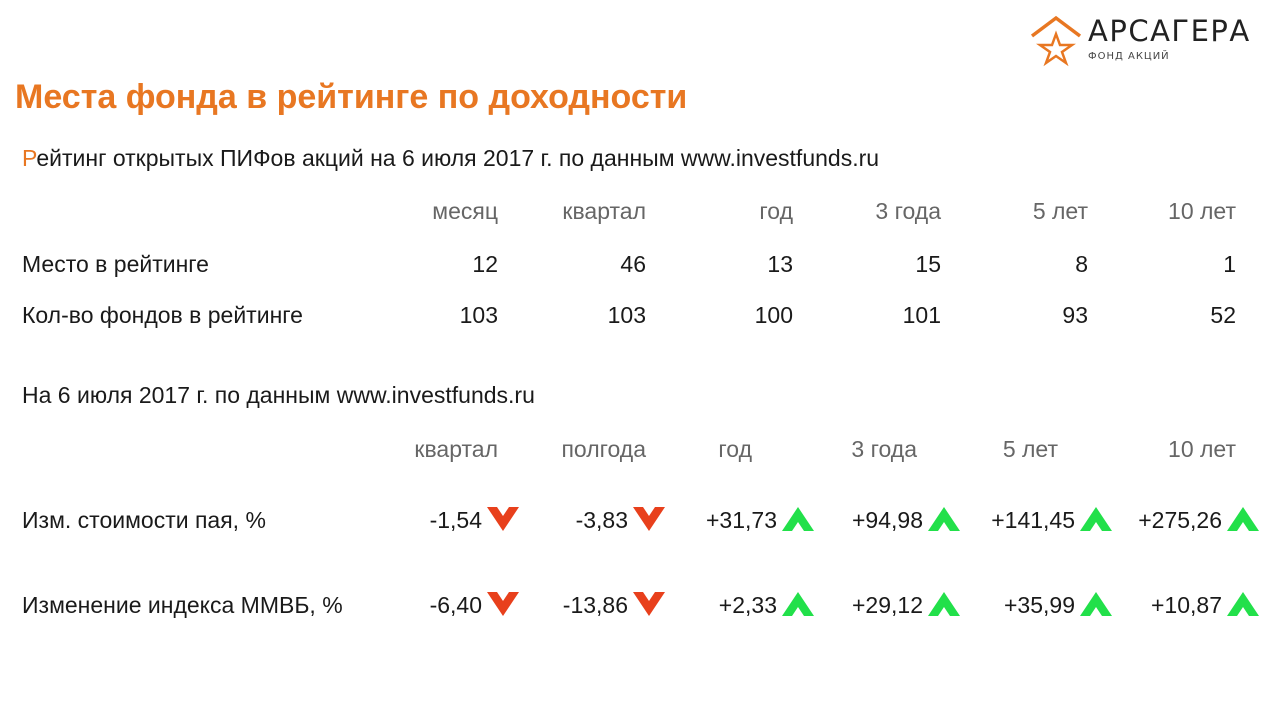  Describe the element at coordinates (455, 520) in the screenshot. I see `table-cell: -1,54` at that location.